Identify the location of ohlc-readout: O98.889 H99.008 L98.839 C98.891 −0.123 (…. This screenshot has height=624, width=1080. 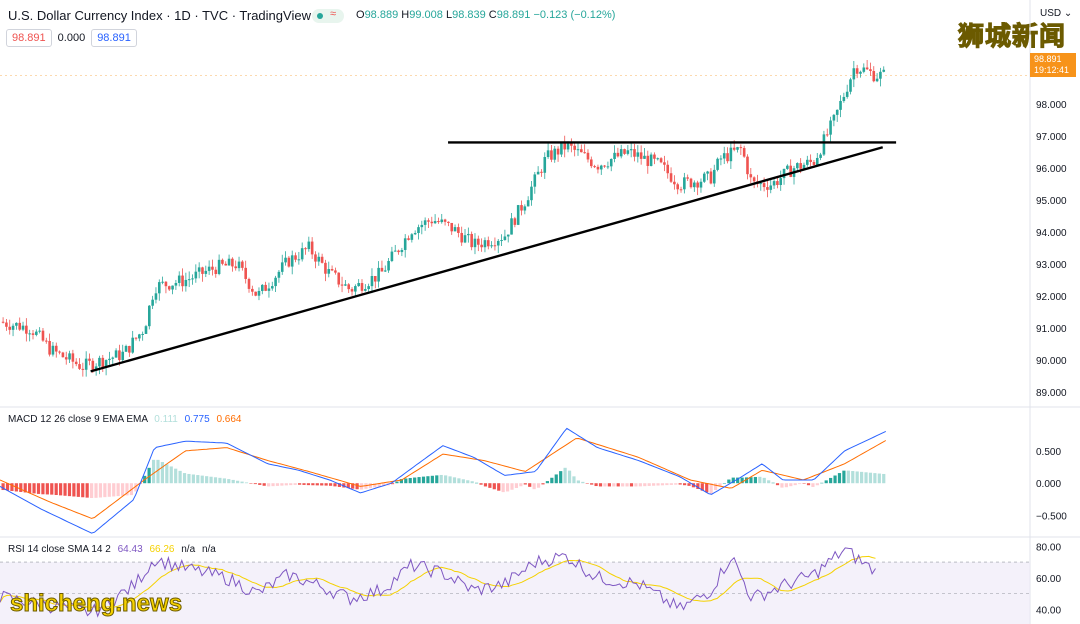
(486, 15).